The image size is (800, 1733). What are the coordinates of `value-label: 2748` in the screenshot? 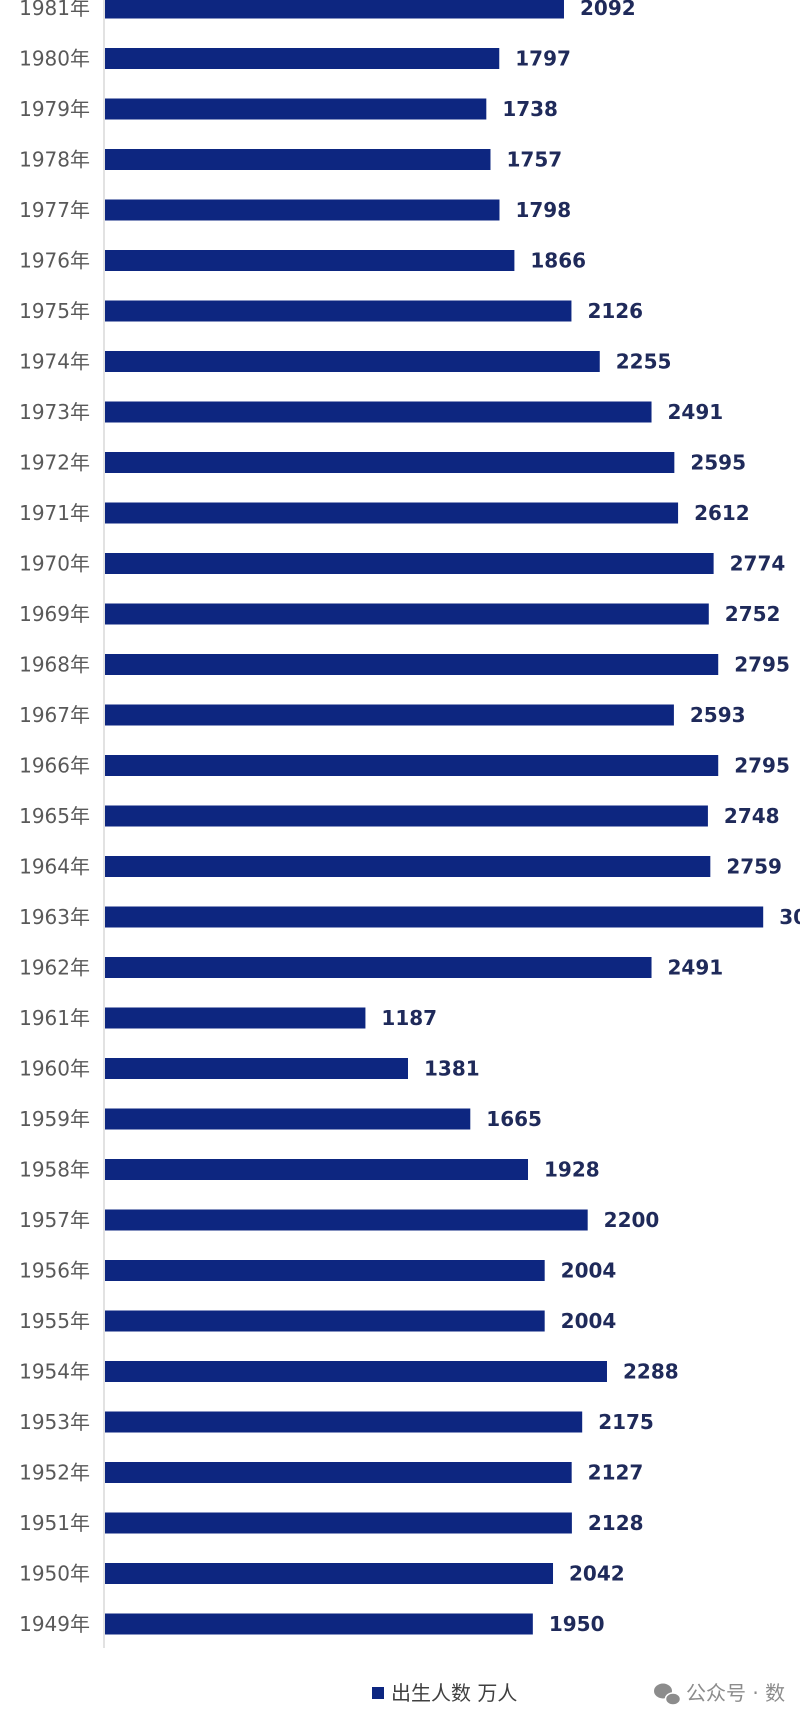 It's located at (752, 816).